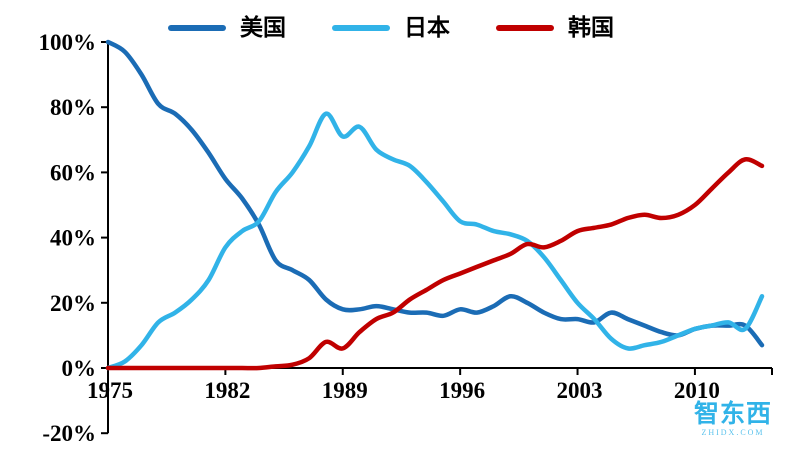 The image size is (800, 465). I want to click on svg-text: 60%, so click(73, 172).